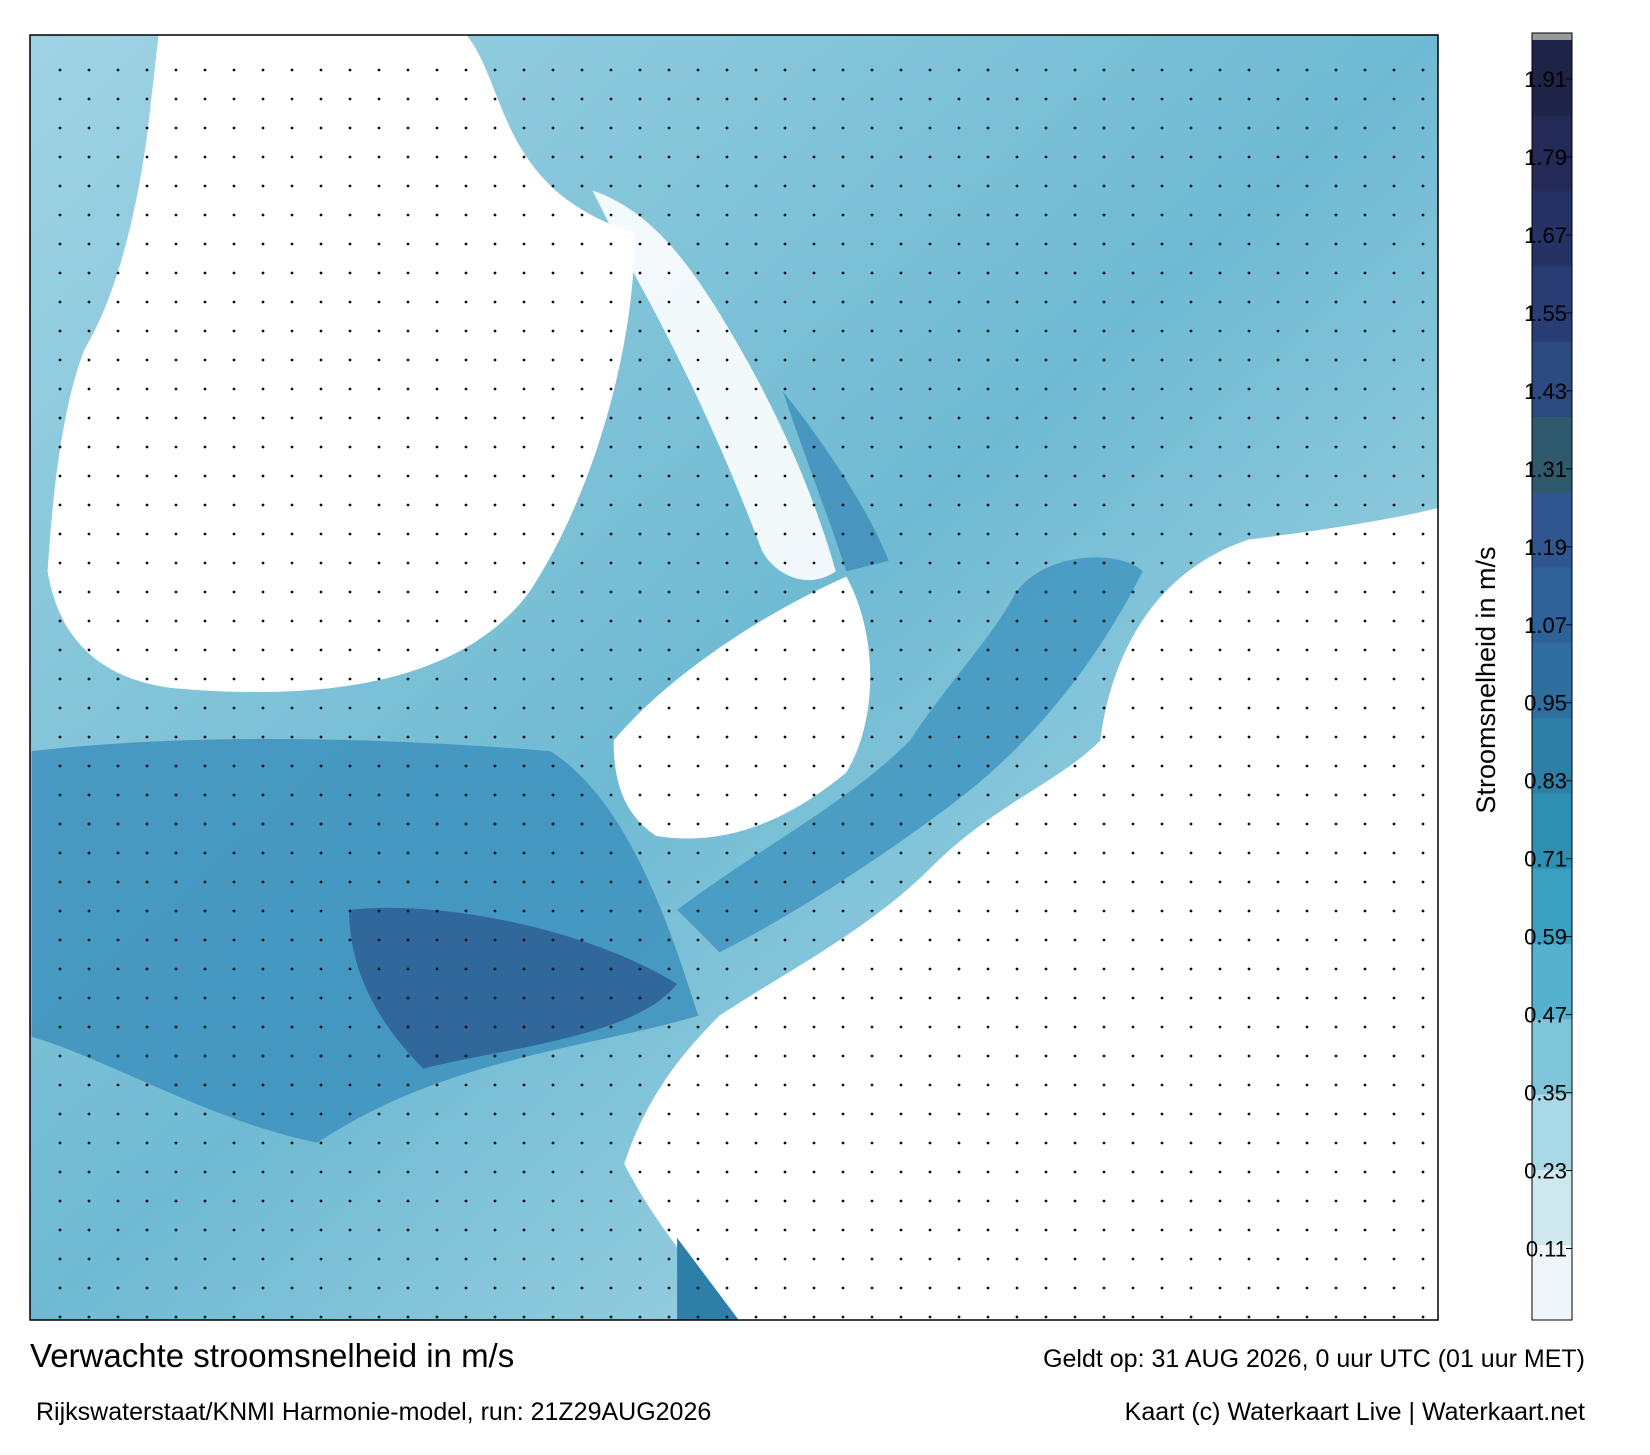  Describe the element at coordinates (835, 481) in the screenshot. I see `channel` at that location.